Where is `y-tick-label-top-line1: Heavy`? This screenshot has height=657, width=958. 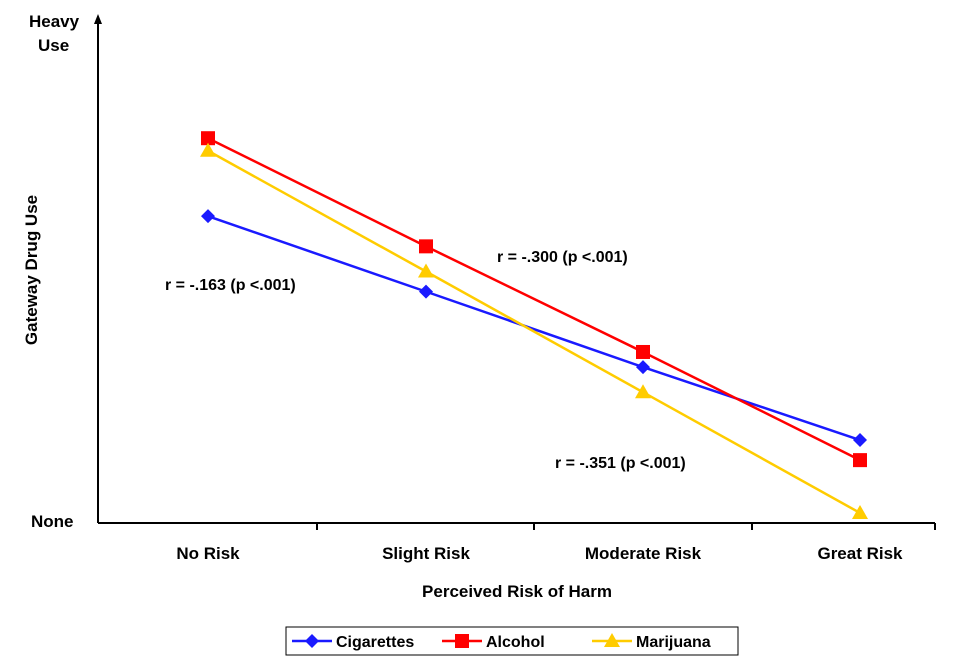 y-tick-label-top-line1: Heavy is located at coordinates (54, 21).